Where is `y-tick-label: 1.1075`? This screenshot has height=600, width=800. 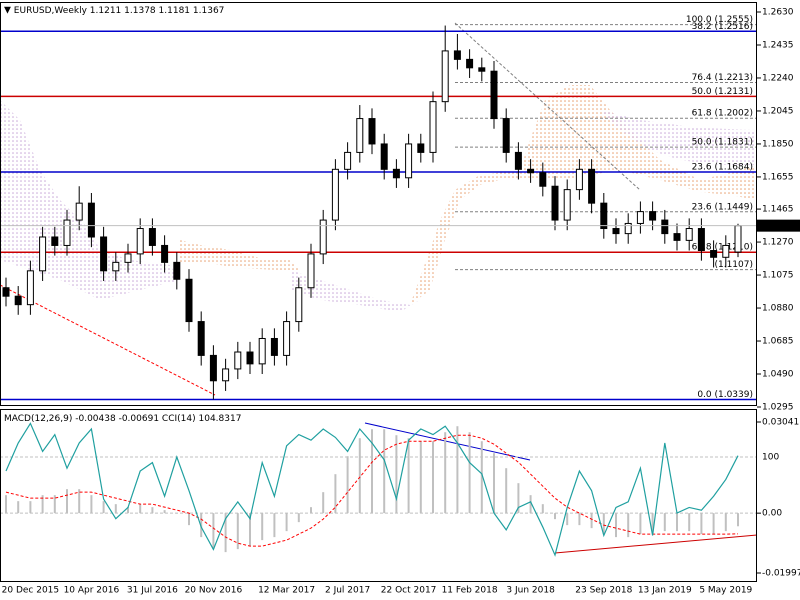
y-tick-label: 1.1075 is located at coordinates (778, 276).